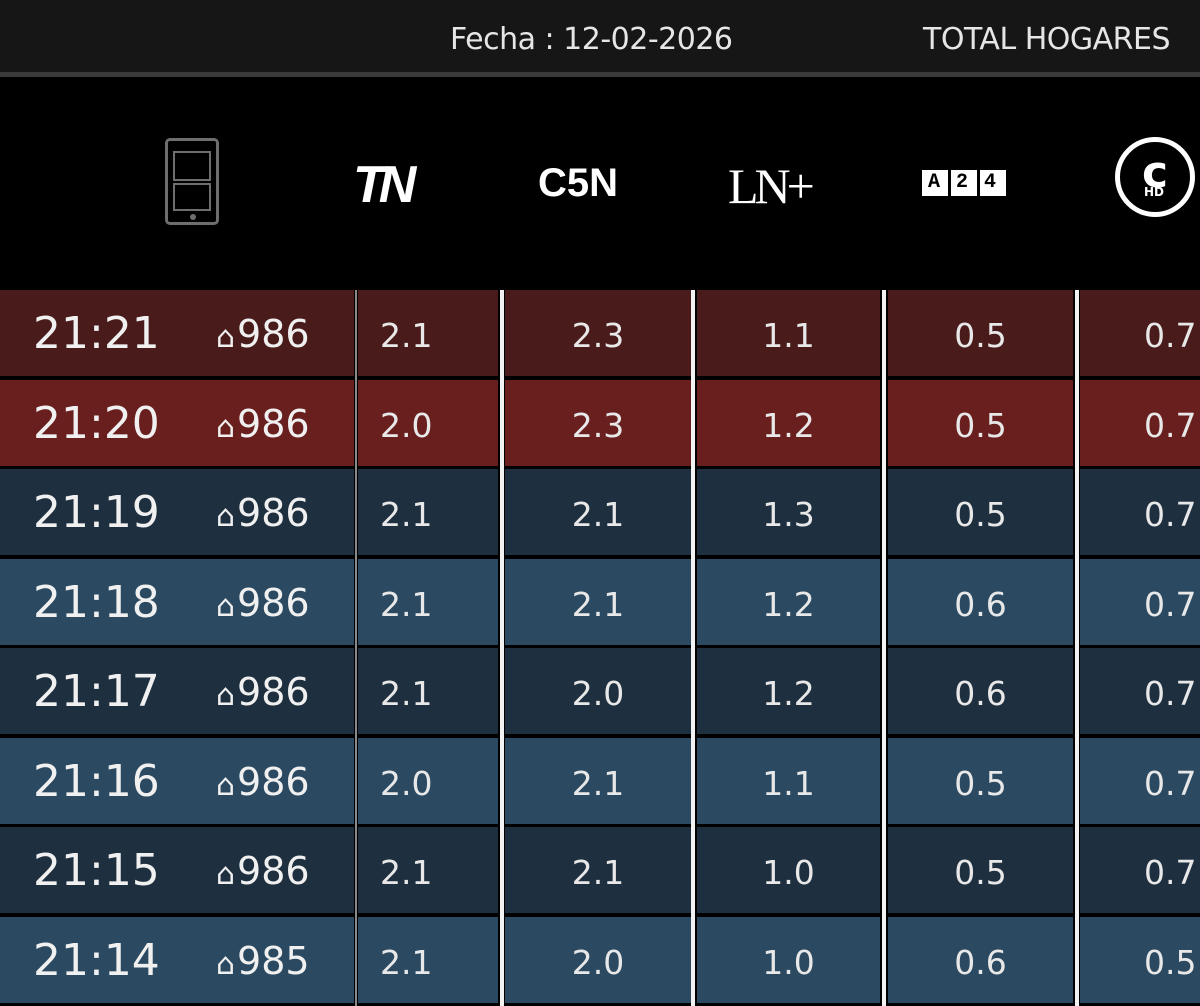 This screenshot has height=1006, width=1200. I want to click on rating-cell-ln-: 1.1, so click(788, 333).